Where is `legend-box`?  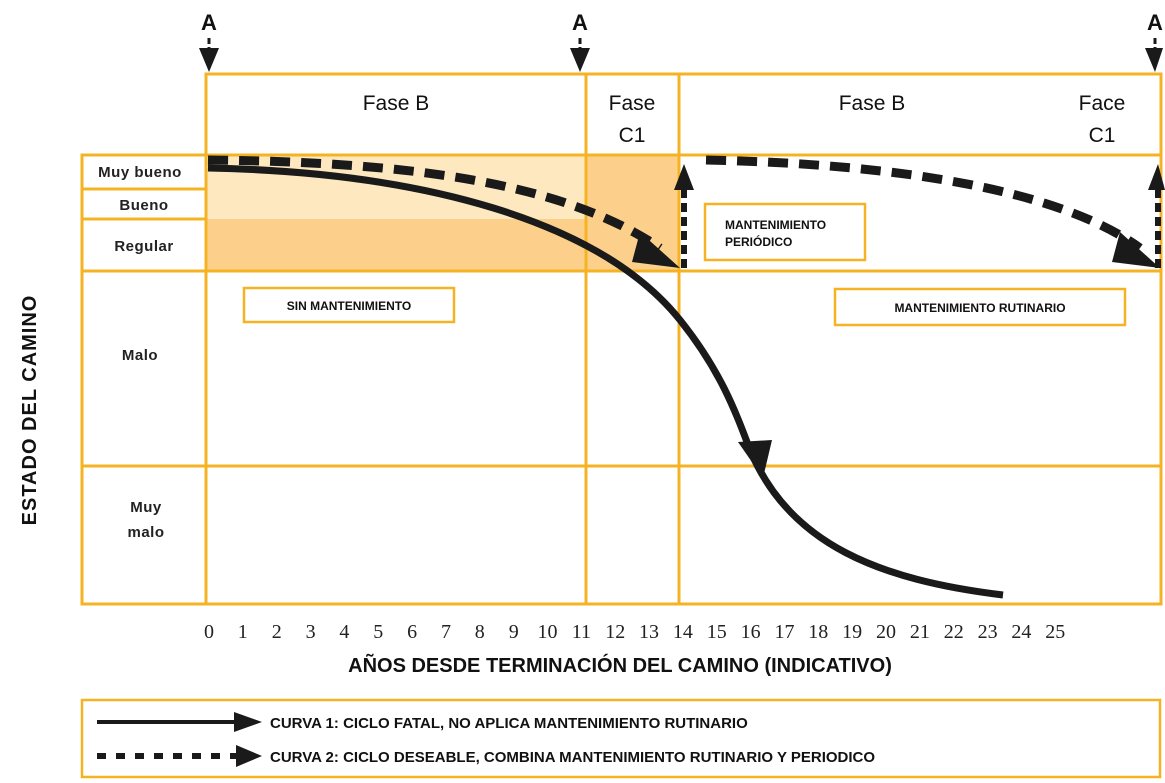
legend-box is located at coordinates (621, 738).